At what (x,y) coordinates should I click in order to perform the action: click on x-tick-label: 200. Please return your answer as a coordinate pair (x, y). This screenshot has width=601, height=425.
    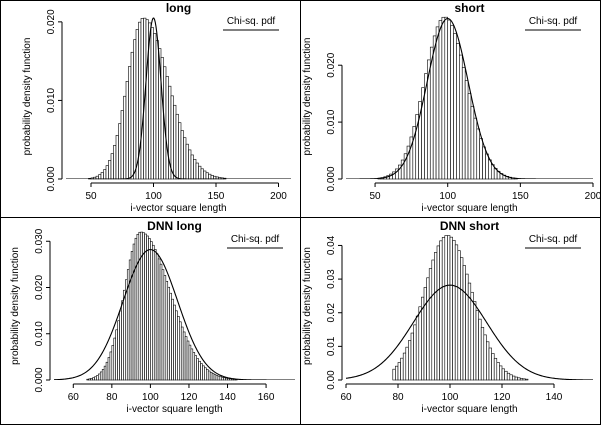
    Looking at the image, I should click on (593, 196).